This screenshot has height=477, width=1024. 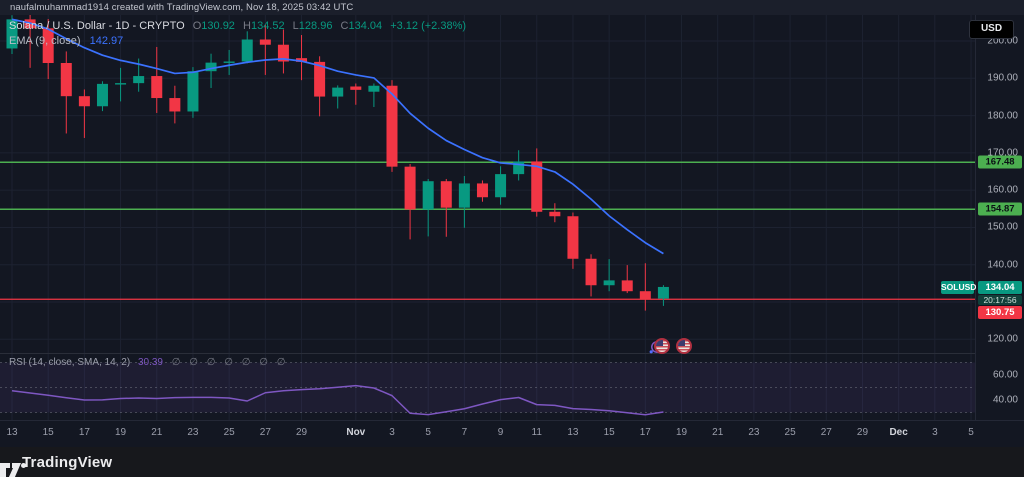 I want to click on ema-value: 142.97, so click(x=106, y=41).